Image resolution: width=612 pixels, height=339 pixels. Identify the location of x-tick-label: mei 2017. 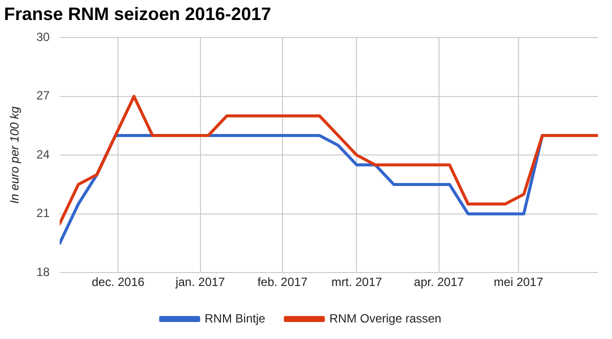
(519, 282).